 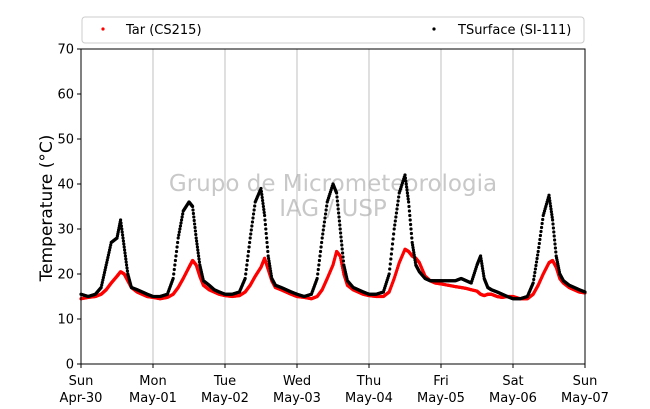 I want to click on x-tick-label-date: May-07, so click(x=585, y=398).